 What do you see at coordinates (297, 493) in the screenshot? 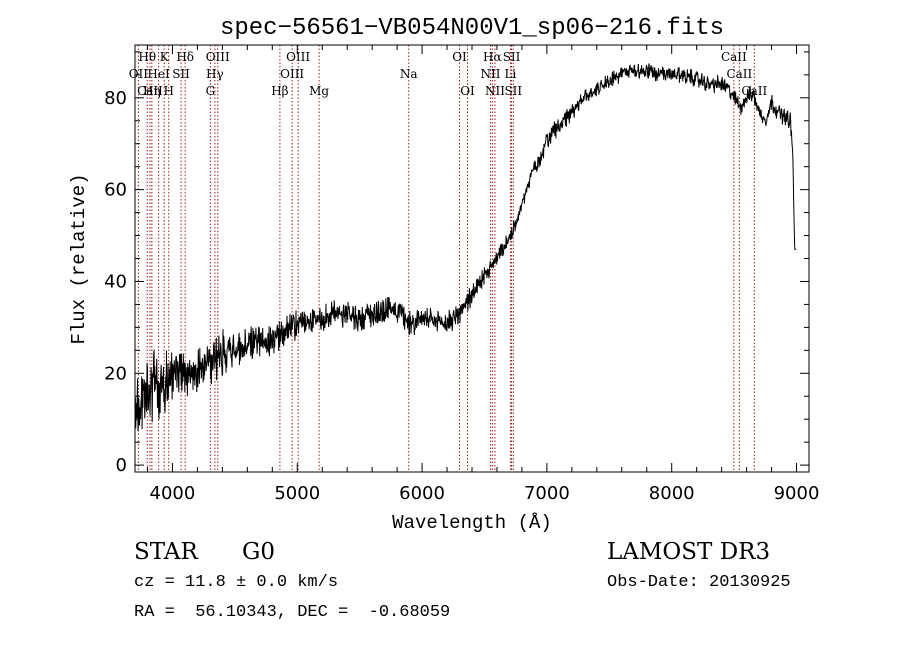
I see `x-tick-label: 5000` at bounding box center [297, 493].